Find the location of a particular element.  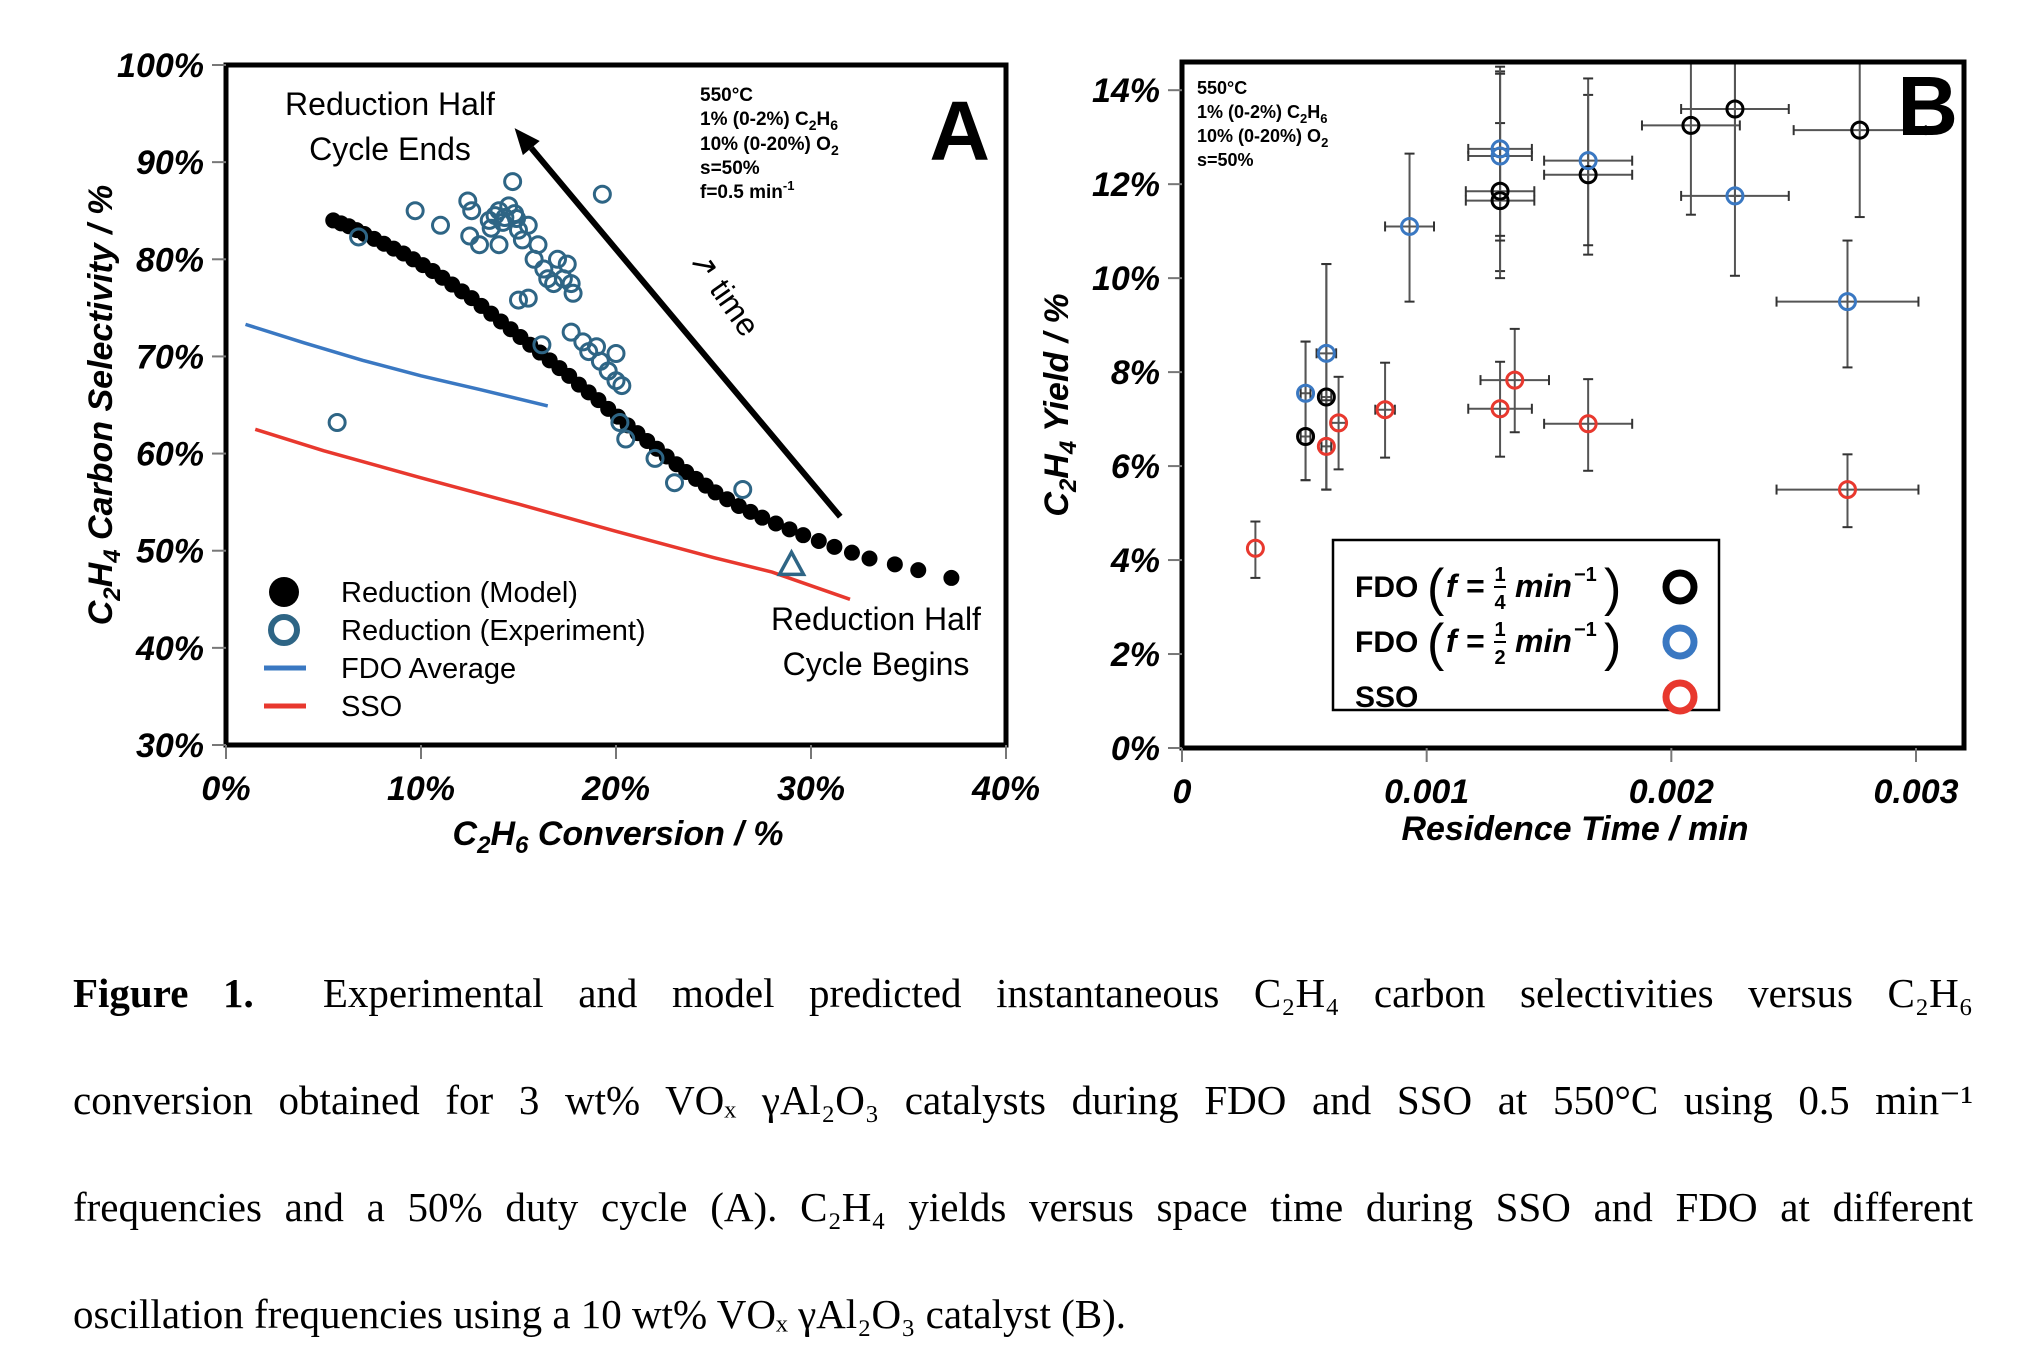

legend-f: f = is located at coordinates (1465, 641).